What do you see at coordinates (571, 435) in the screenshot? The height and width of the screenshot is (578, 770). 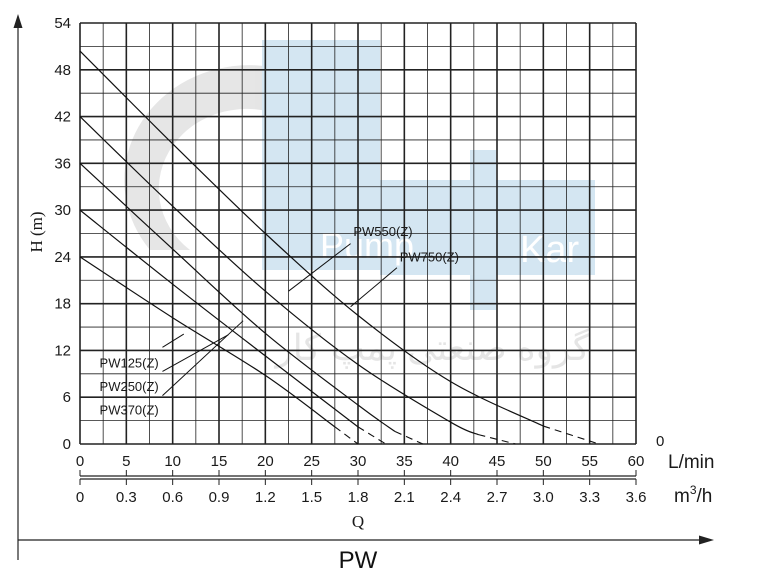 I see `series-line-dashed-pw750-z` at bounding box center [571, 435].